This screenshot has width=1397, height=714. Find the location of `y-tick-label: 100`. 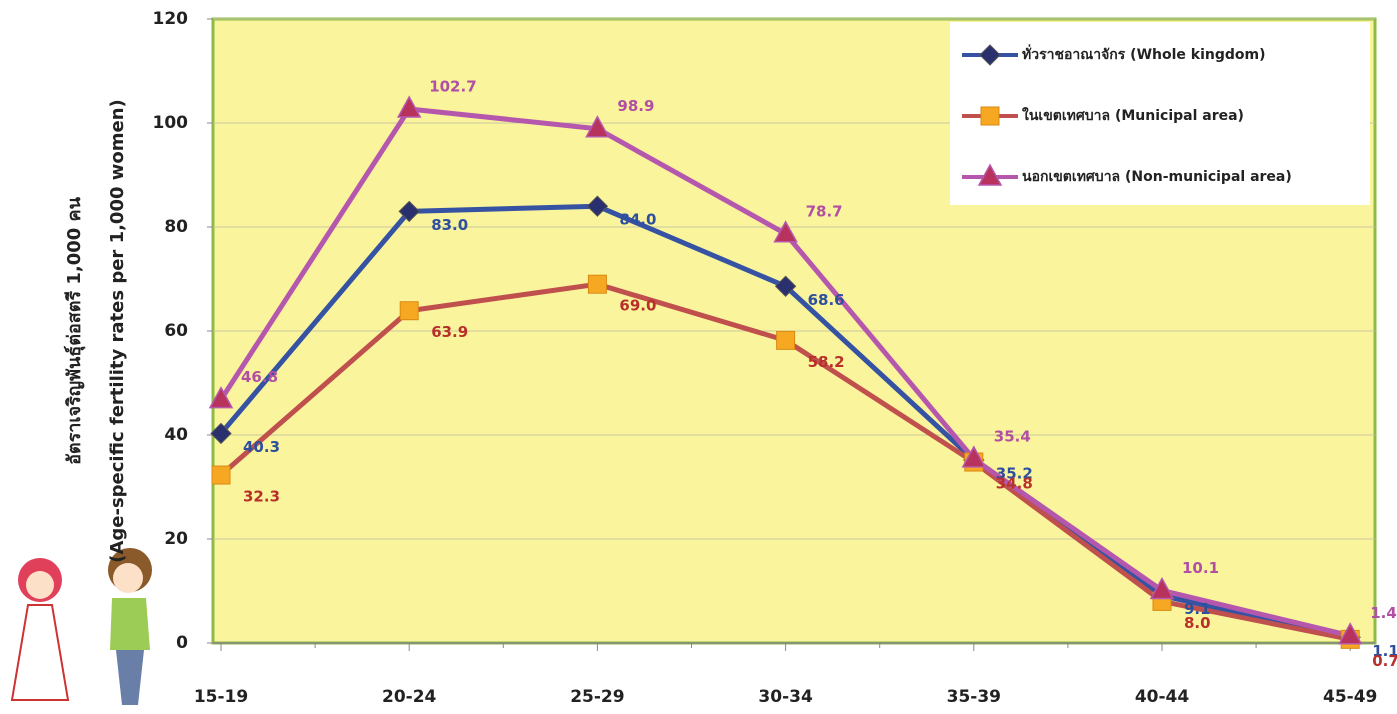

y-tick-label: 100 is located at coordinates (171, 123).